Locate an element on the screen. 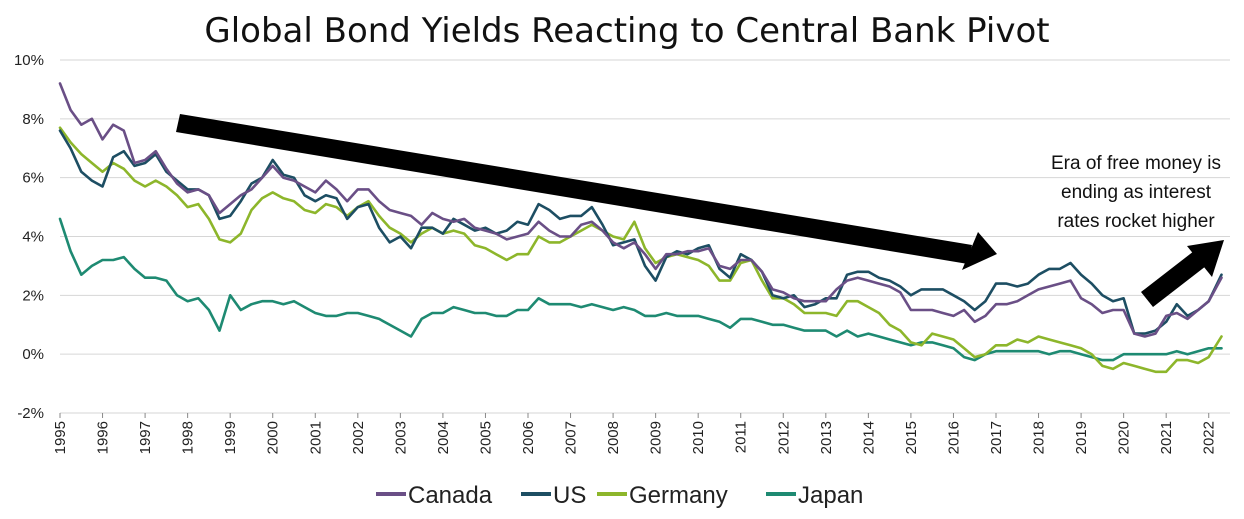 The image size is (1244, 519). legend-label-us: US is located at coordinates (569, 495).